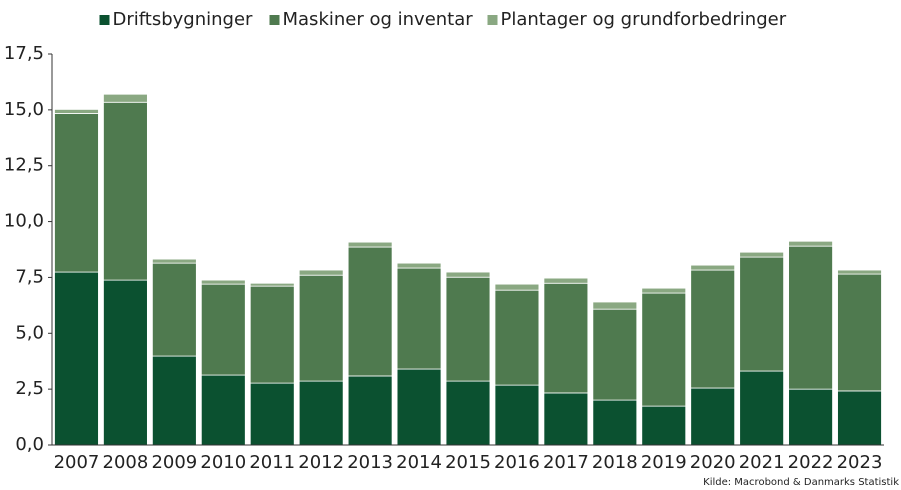 The image size is (901, 490). What do you see at coordinates (644, 19) in the screenshot?
I see `legend-label: Plantager og grundforbedringer` at bounding box center [644, 19].